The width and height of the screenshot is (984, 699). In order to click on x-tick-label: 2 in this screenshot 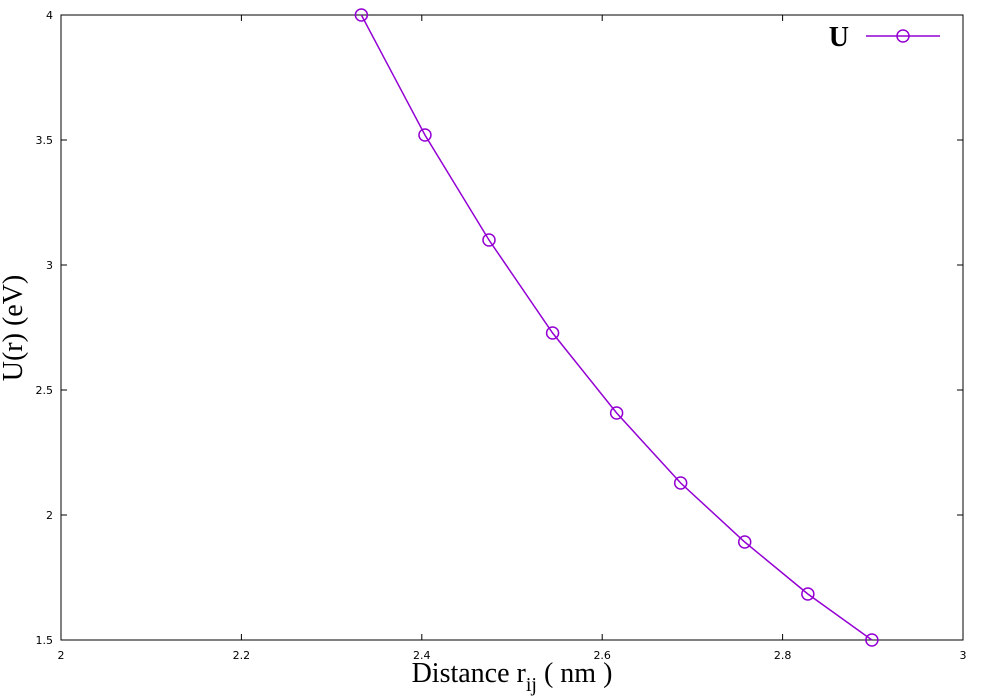, I will do `click(61, 655)`.